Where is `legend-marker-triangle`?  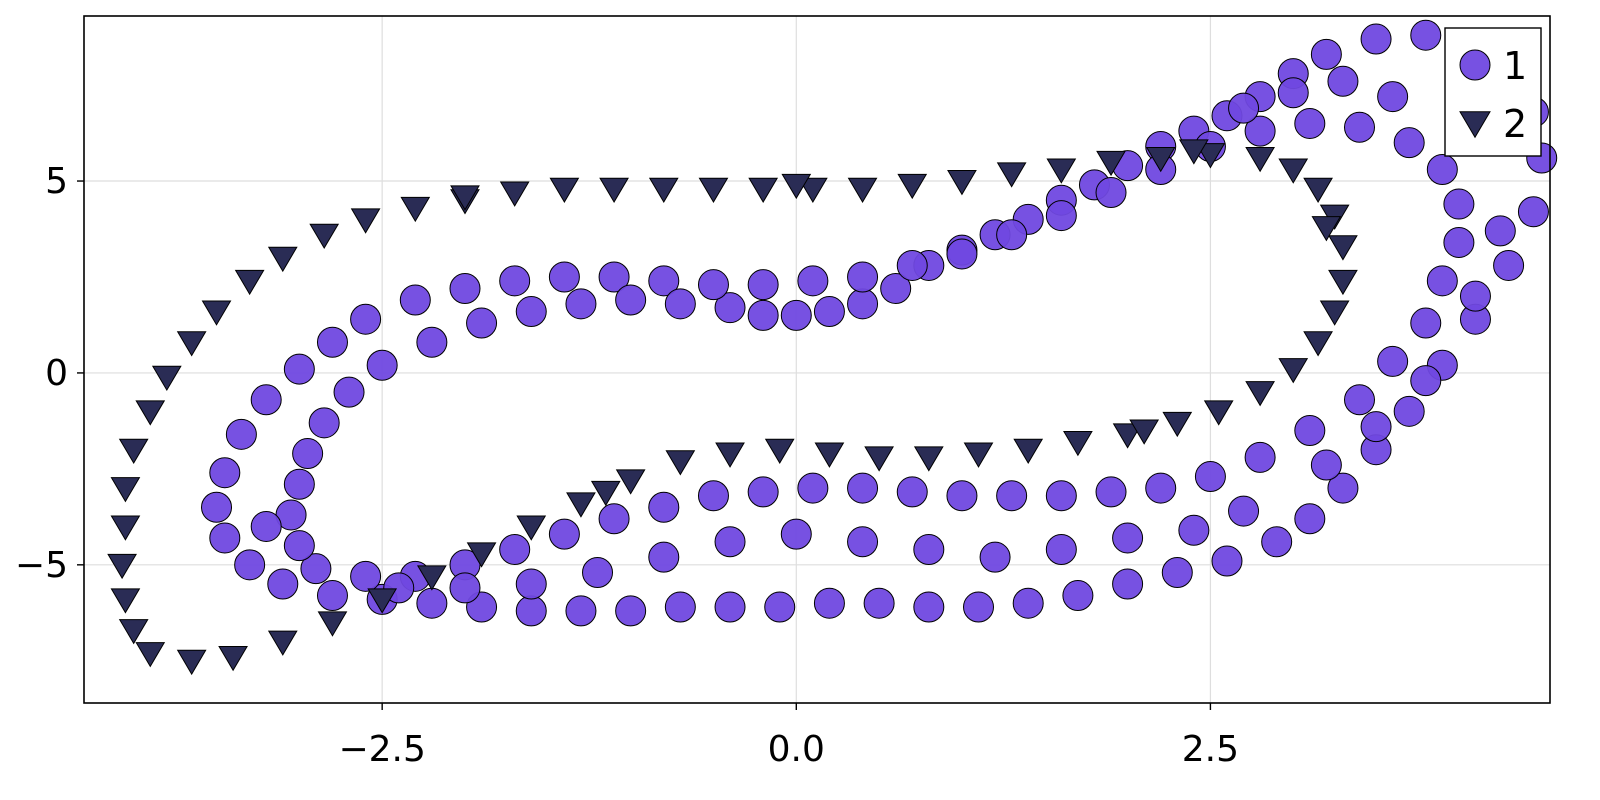
legend-marker-triangle is located at coordinates (1475, 125).